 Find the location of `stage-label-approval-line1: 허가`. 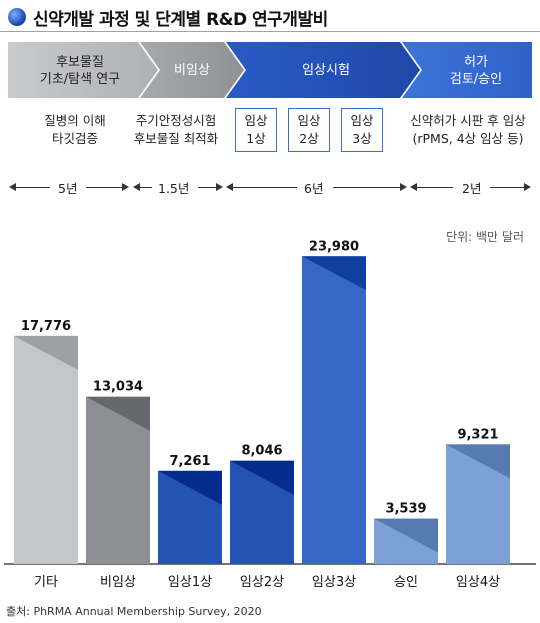

stage-label-approval-line1: 허가 is located at coordinates (476, 62).